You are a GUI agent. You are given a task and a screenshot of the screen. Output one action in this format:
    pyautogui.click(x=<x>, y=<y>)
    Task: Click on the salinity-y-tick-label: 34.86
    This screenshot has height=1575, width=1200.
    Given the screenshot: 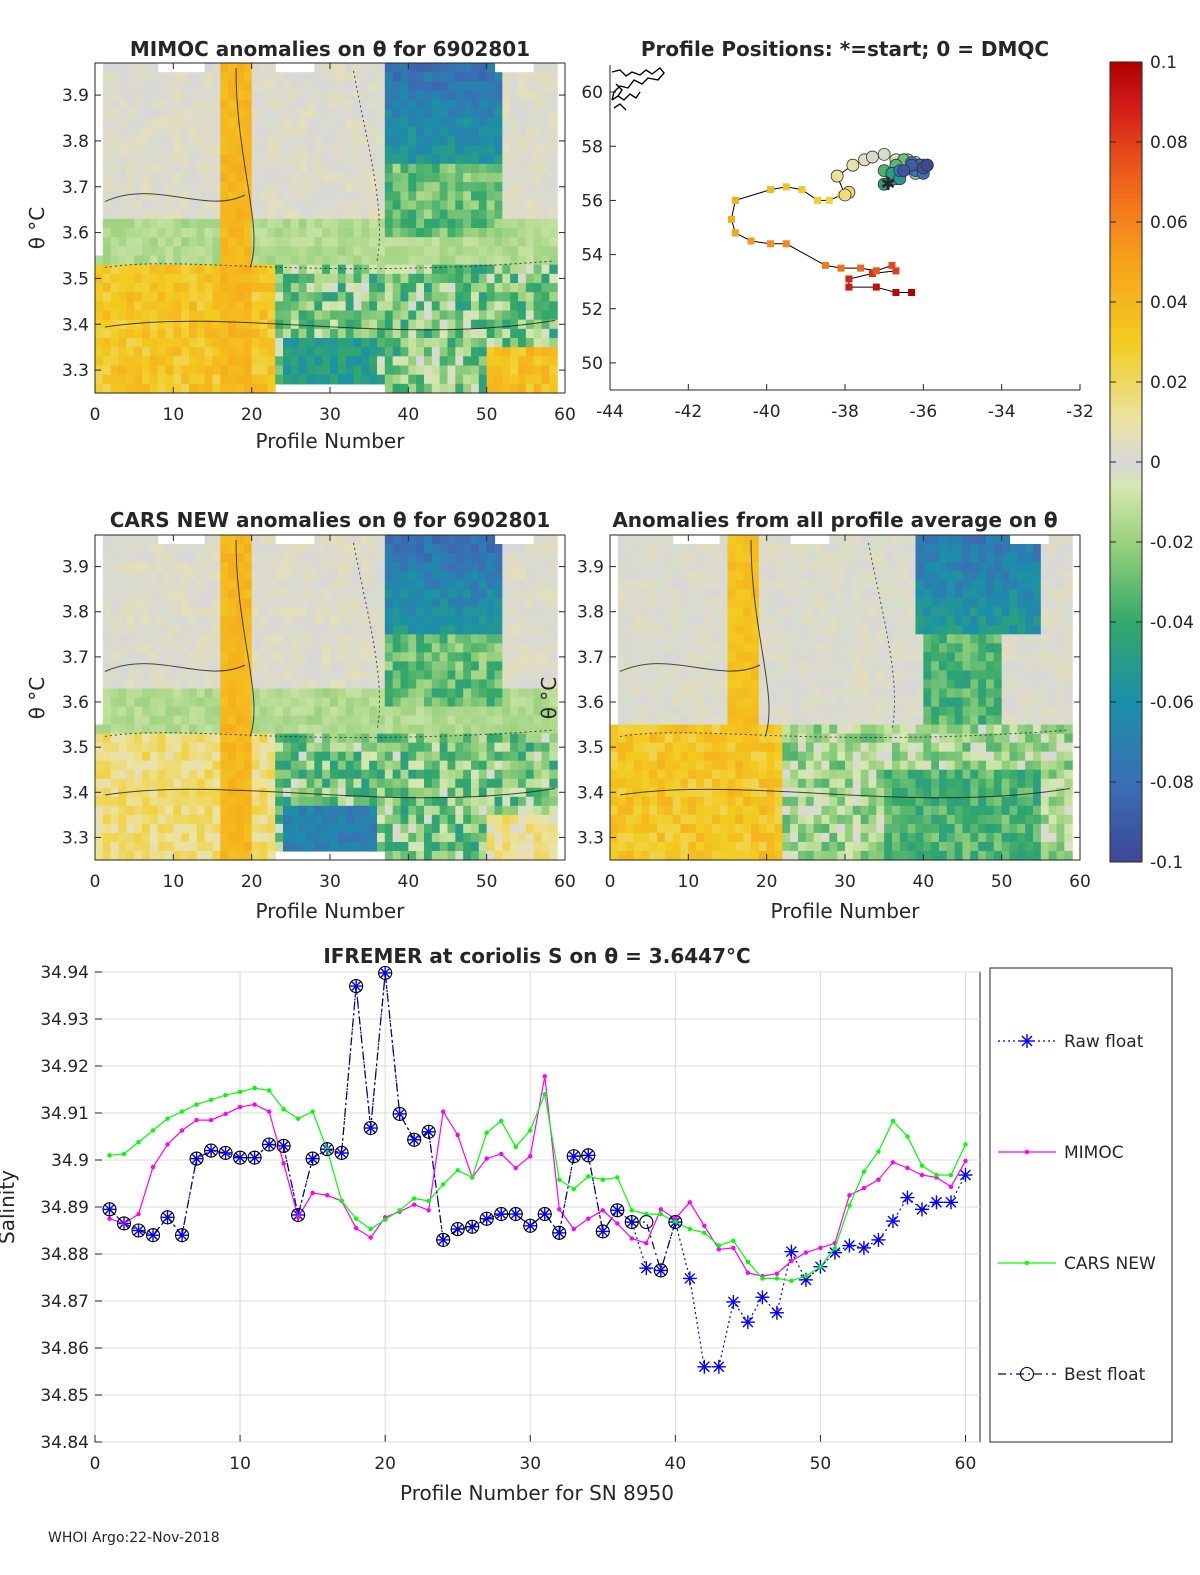 What is the action you would take?
    pyautogui.click(x=64, y=1349)
    